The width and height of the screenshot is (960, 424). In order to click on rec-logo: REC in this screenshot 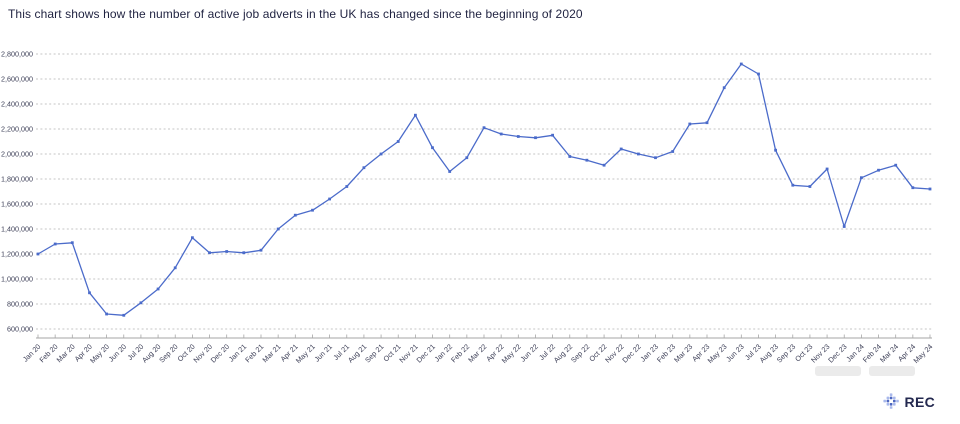, I will do `click(908, 401)`.